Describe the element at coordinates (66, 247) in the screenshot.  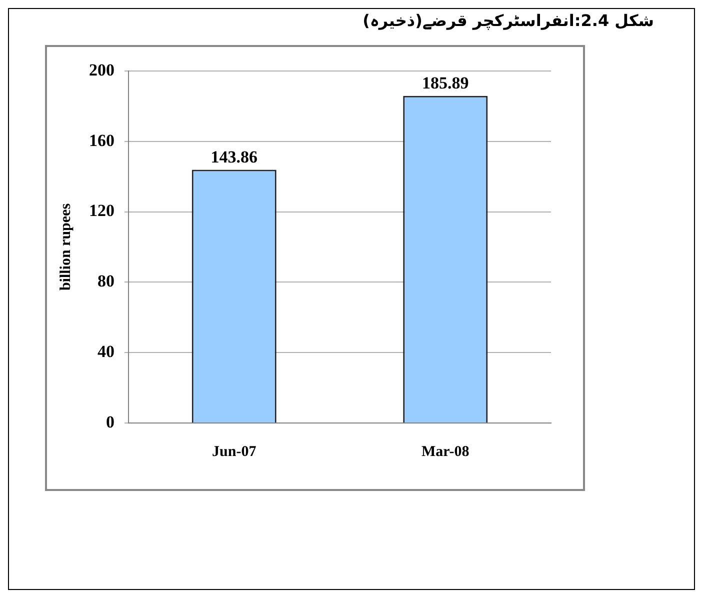
I see `y-axis-title: billion rupees` at that location.